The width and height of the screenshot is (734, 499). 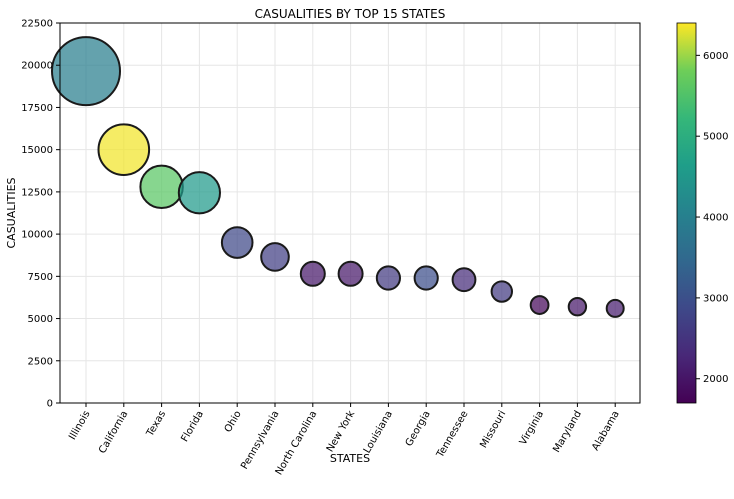 What do you see at coordinates (501, 291) in the screenshot?
I see `bubble-missouri` at bounding box center [501, 291].